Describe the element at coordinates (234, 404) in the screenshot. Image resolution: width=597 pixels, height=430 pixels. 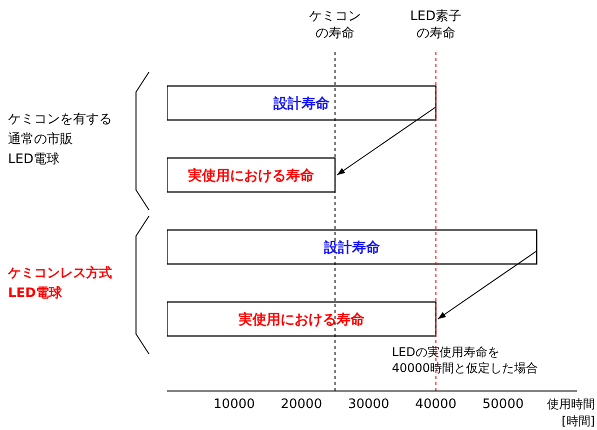
I see `x-tick-label: 10000` at that location.